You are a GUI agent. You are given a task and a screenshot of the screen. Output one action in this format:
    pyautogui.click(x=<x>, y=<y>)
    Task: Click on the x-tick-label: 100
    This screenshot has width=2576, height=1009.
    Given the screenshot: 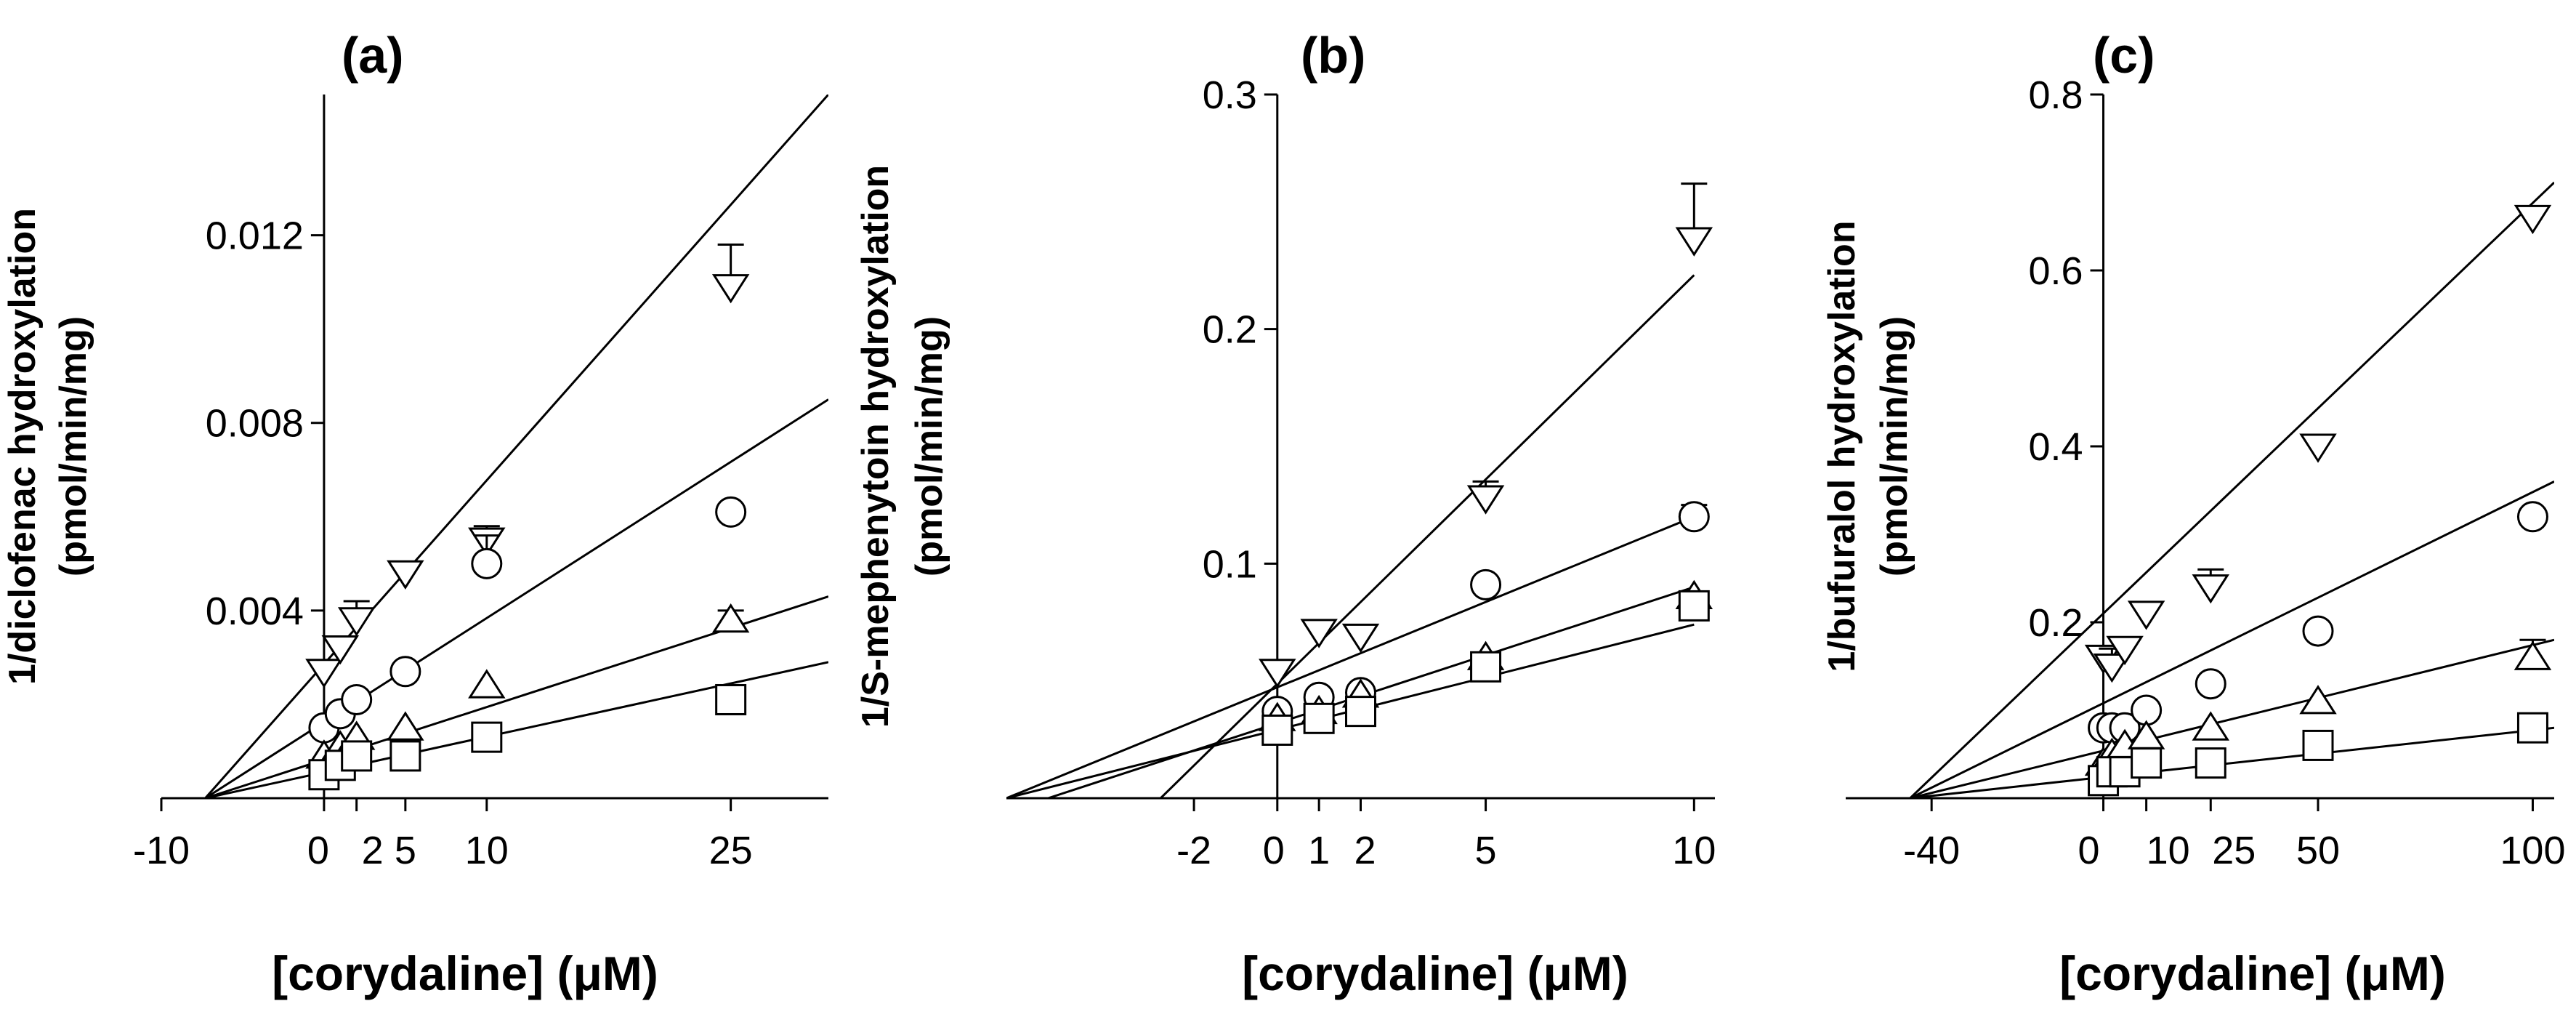 What is the action you would take?
    pyautogui.click(x=2533, y=850)
    